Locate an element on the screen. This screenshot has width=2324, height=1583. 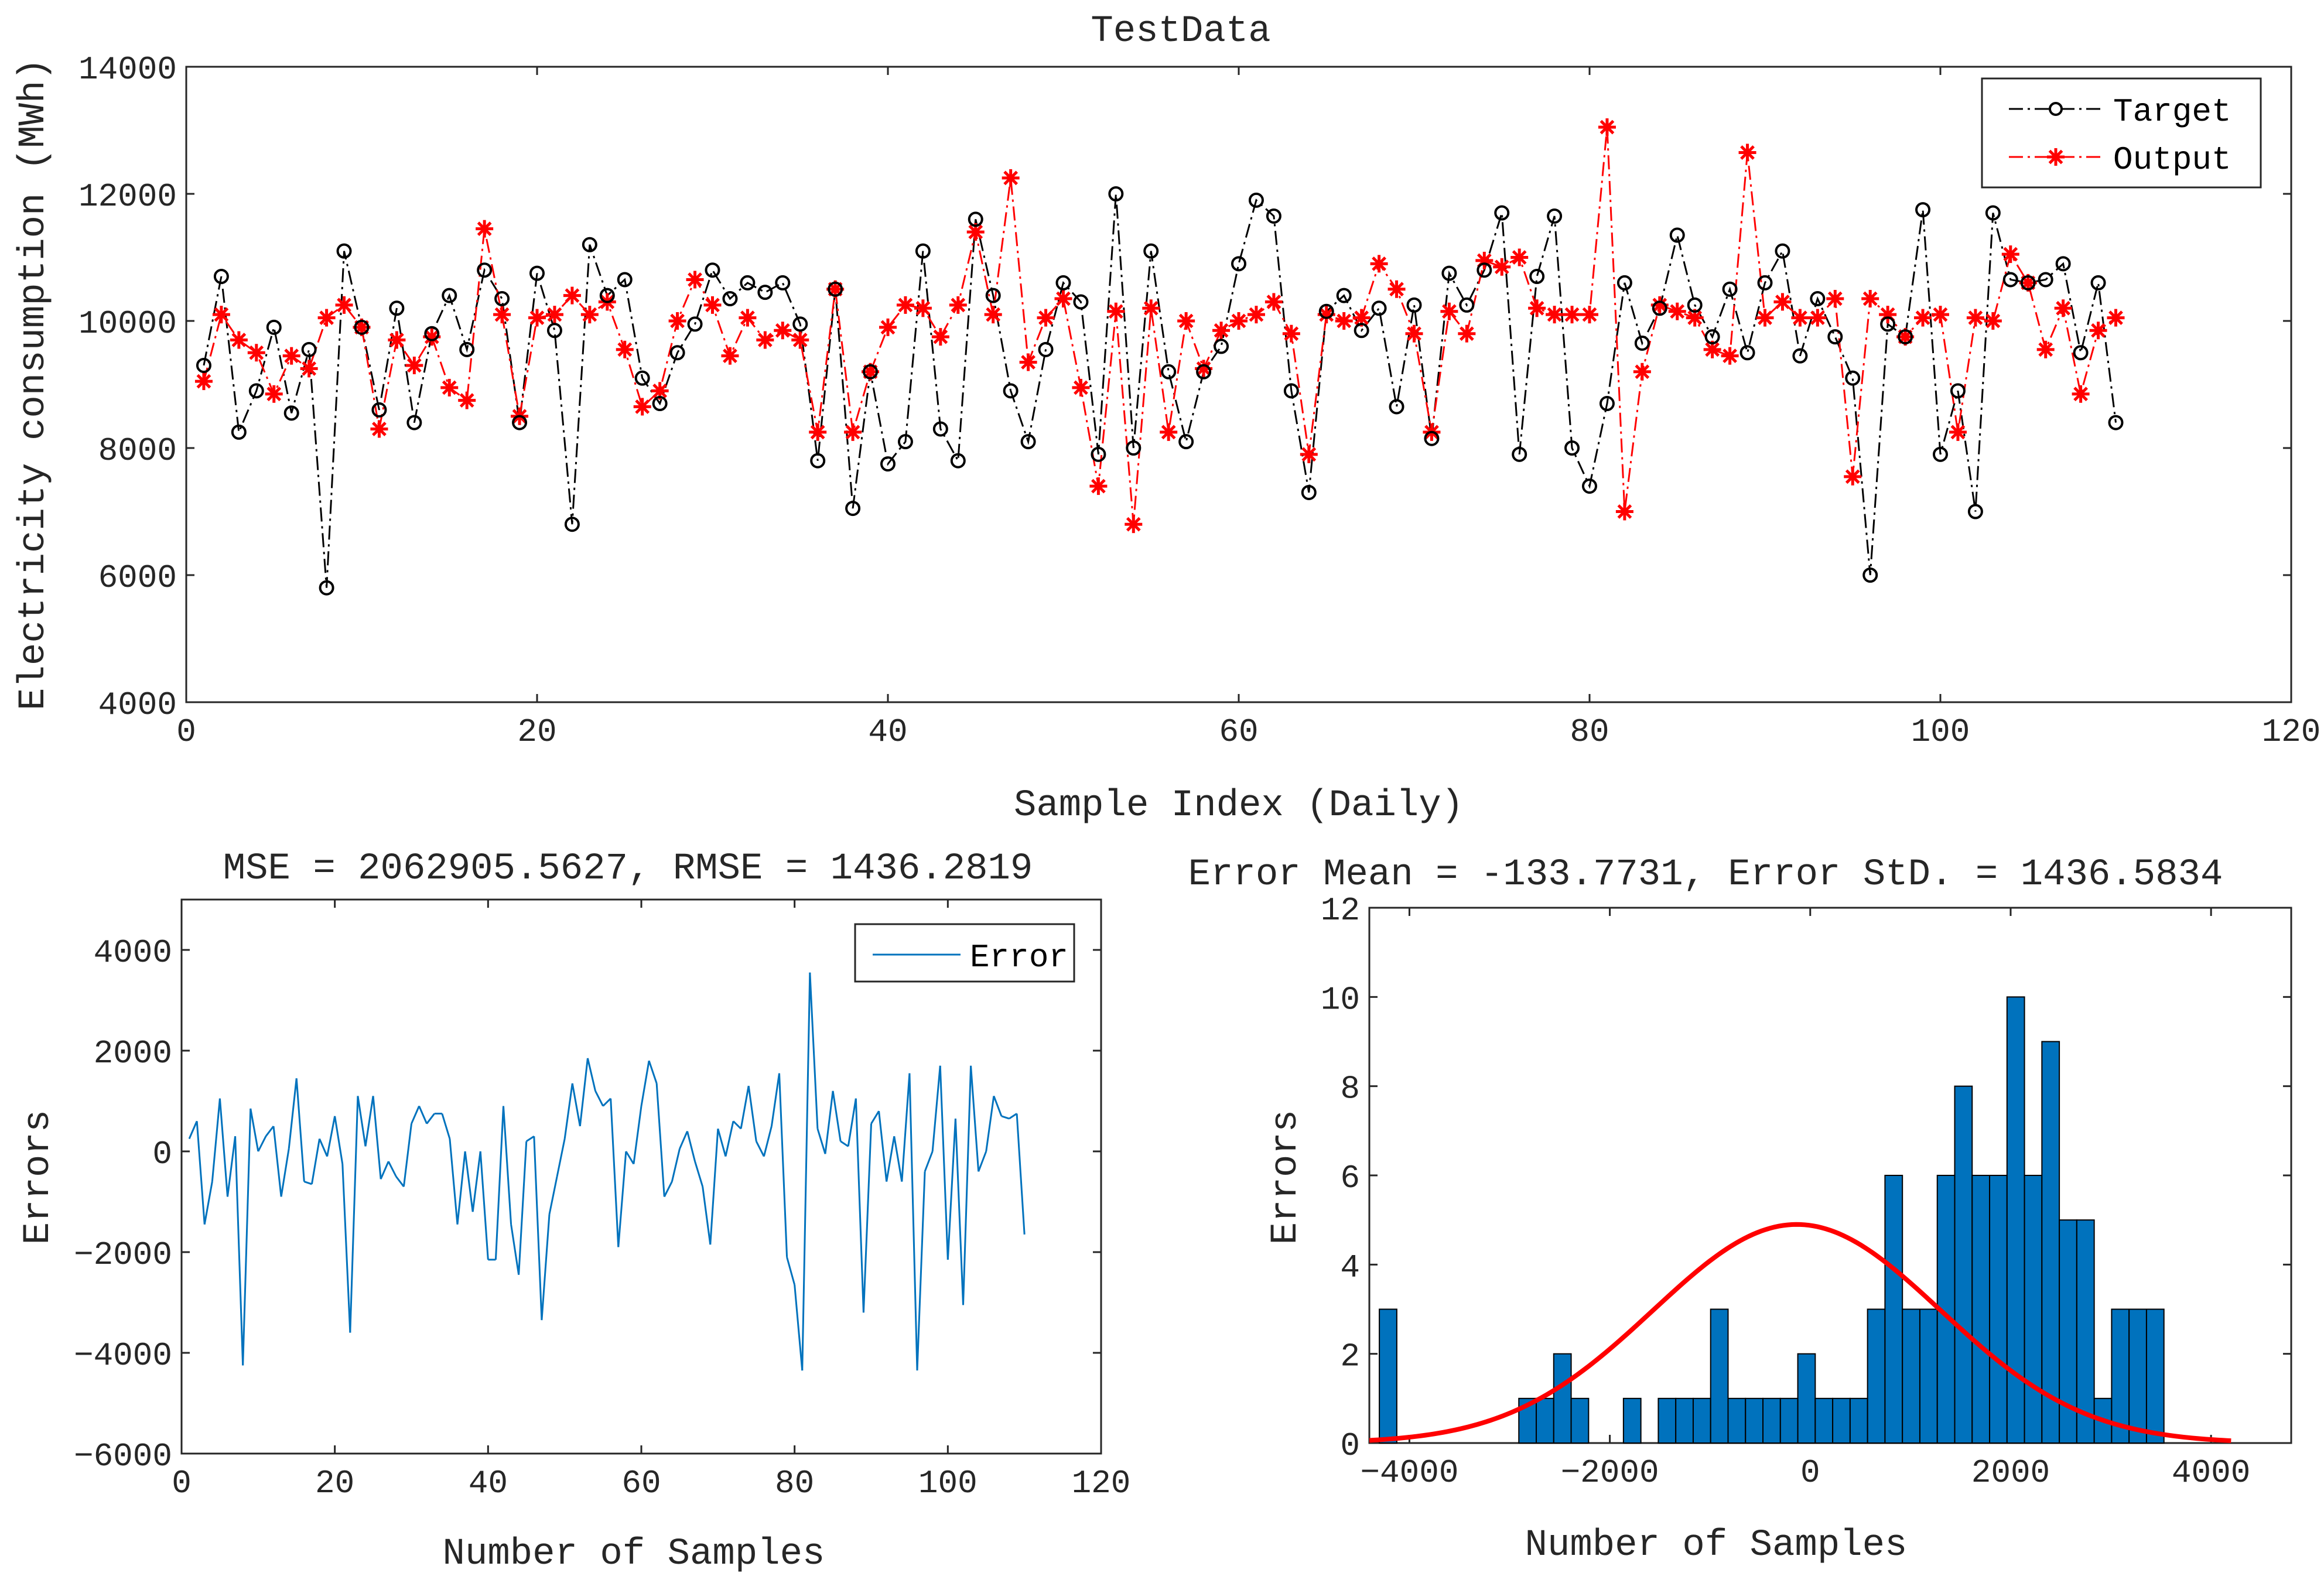
test-xtick-label: 0 is located at coordinates (186, 732).